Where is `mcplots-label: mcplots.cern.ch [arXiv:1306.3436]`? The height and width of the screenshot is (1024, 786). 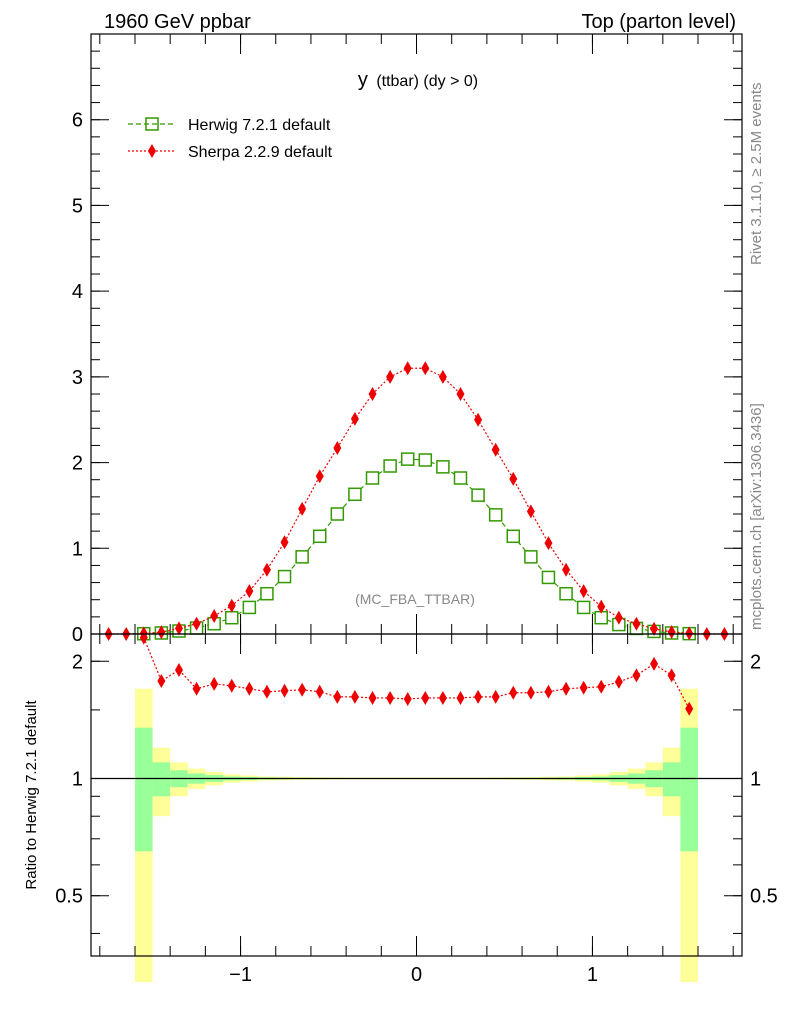
mcplots-label: mcplots.cern.ch [arXiv:1306.3436] is located at coordinates (756, 516).